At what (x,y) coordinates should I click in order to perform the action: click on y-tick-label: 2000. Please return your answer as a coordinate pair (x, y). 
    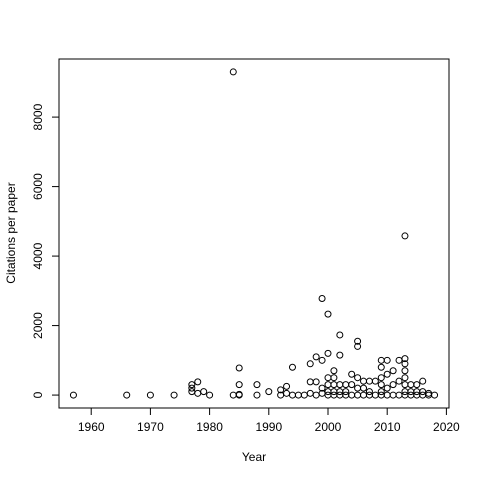
    Looking at the image, I should click on (38, 325).